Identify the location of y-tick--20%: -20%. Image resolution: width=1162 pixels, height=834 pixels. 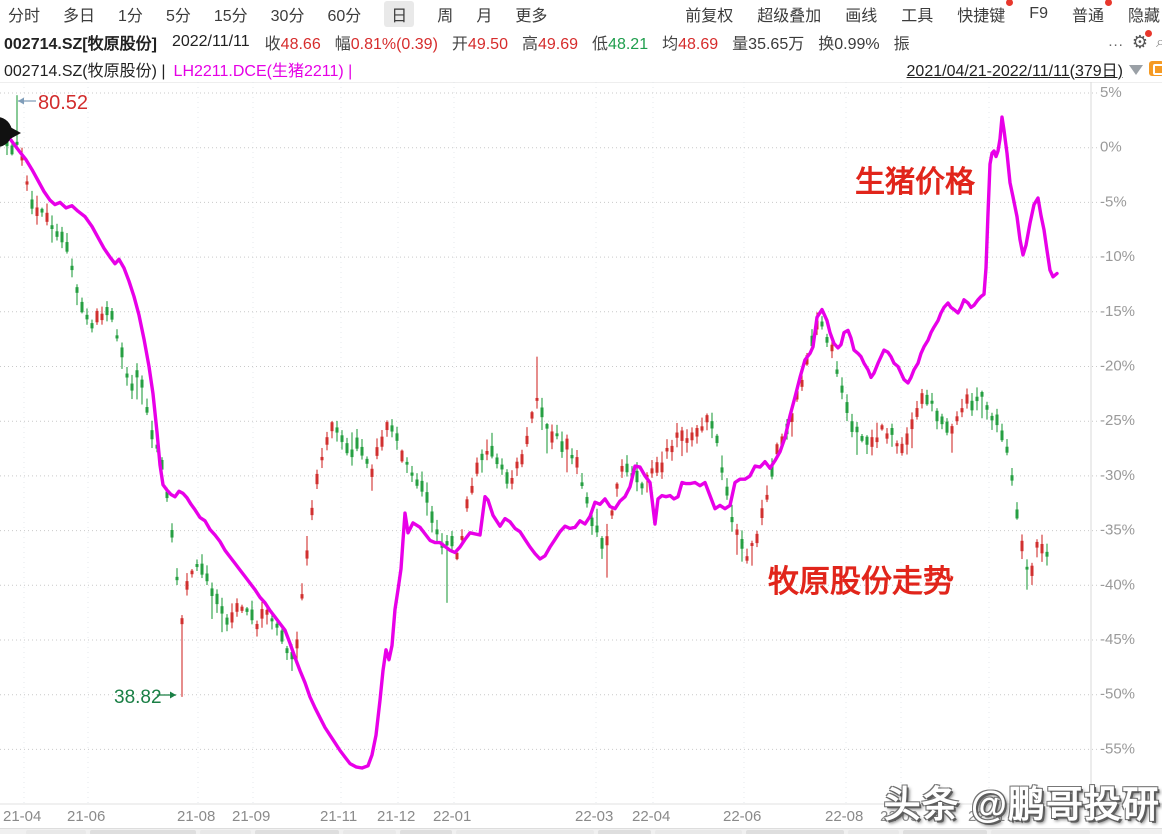
(1117, 365).